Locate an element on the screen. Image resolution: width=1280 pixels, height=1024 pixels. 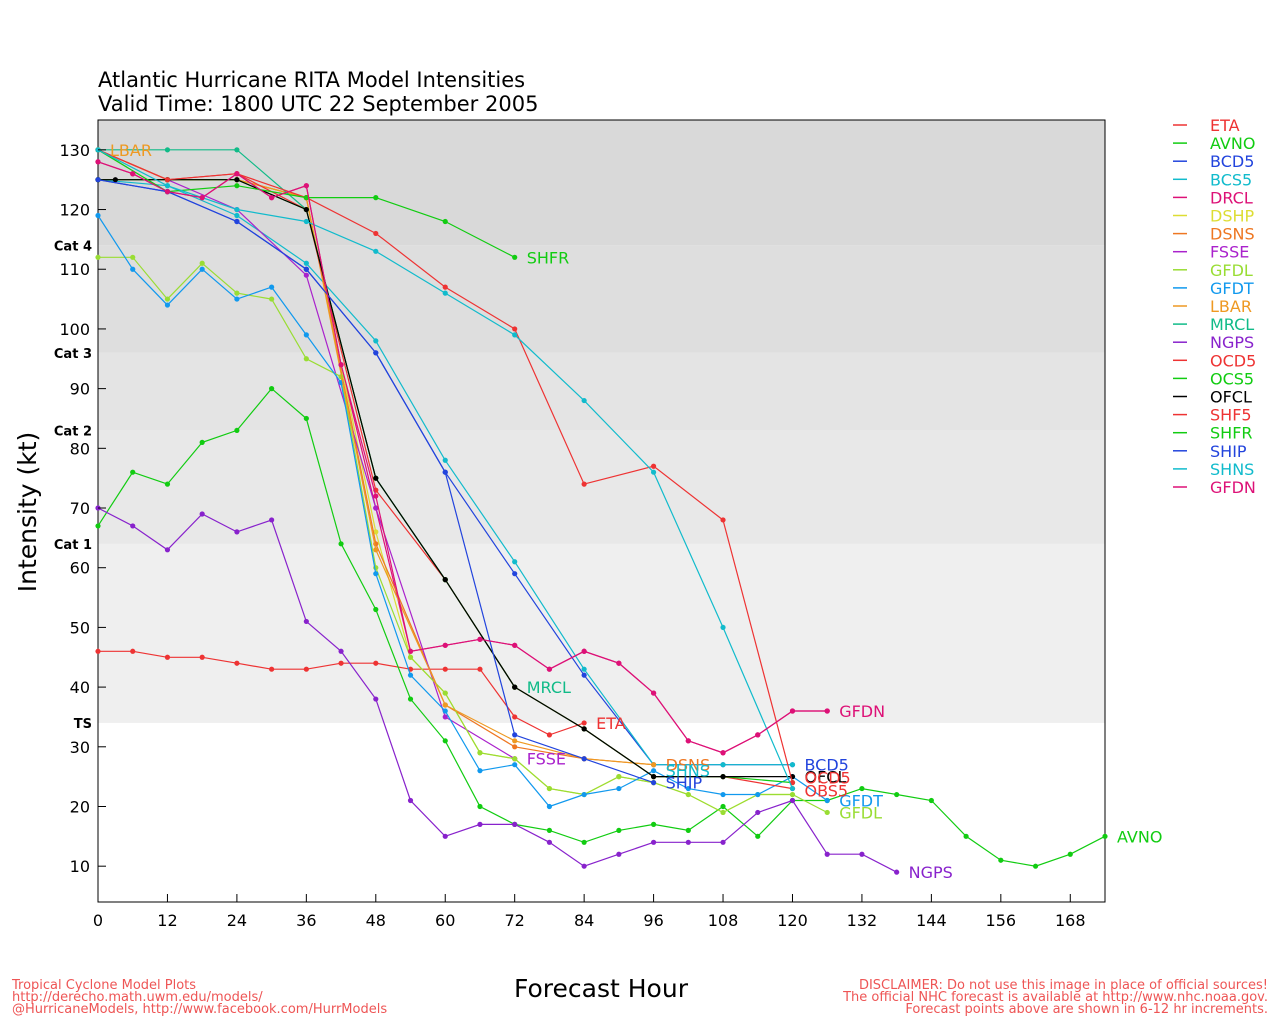
x-tick-label: 96 is located at coordinates (653, 920).